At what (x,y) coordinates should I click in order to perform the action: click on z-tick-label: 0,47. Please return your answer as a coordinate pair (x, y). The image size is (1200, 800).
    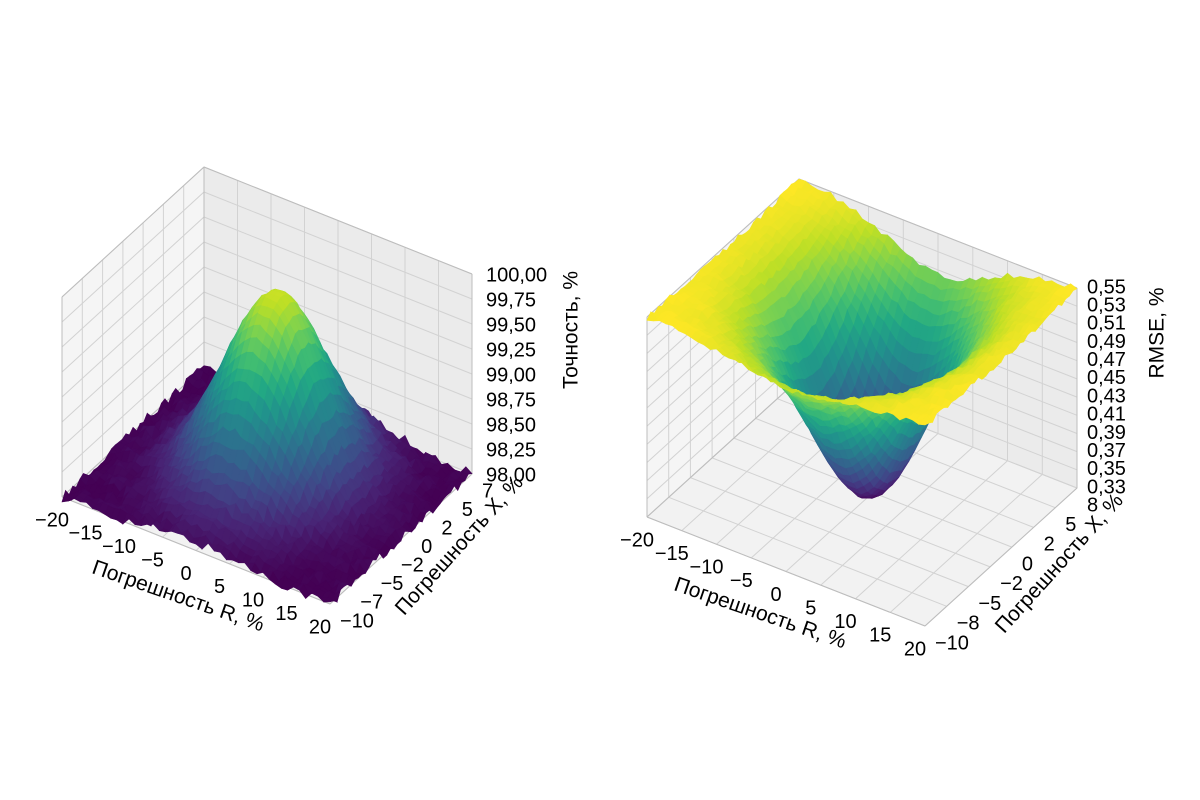
    Looking at the image, I should click on (1106, 360).